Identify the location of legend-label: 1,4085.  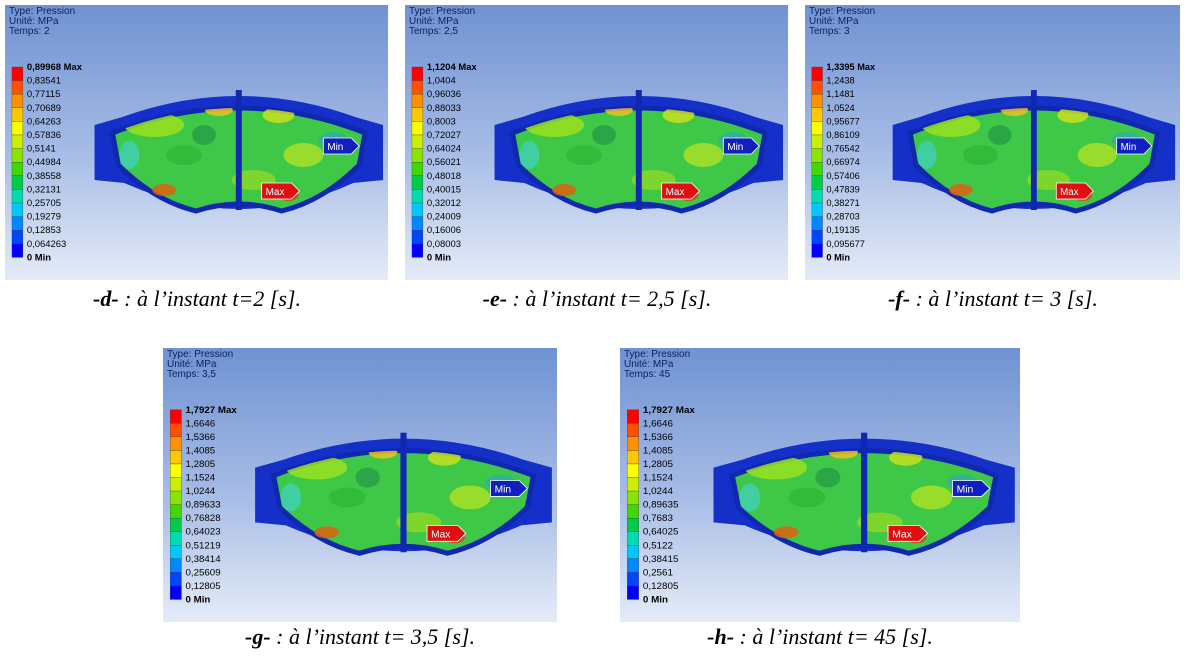
(658, 451).